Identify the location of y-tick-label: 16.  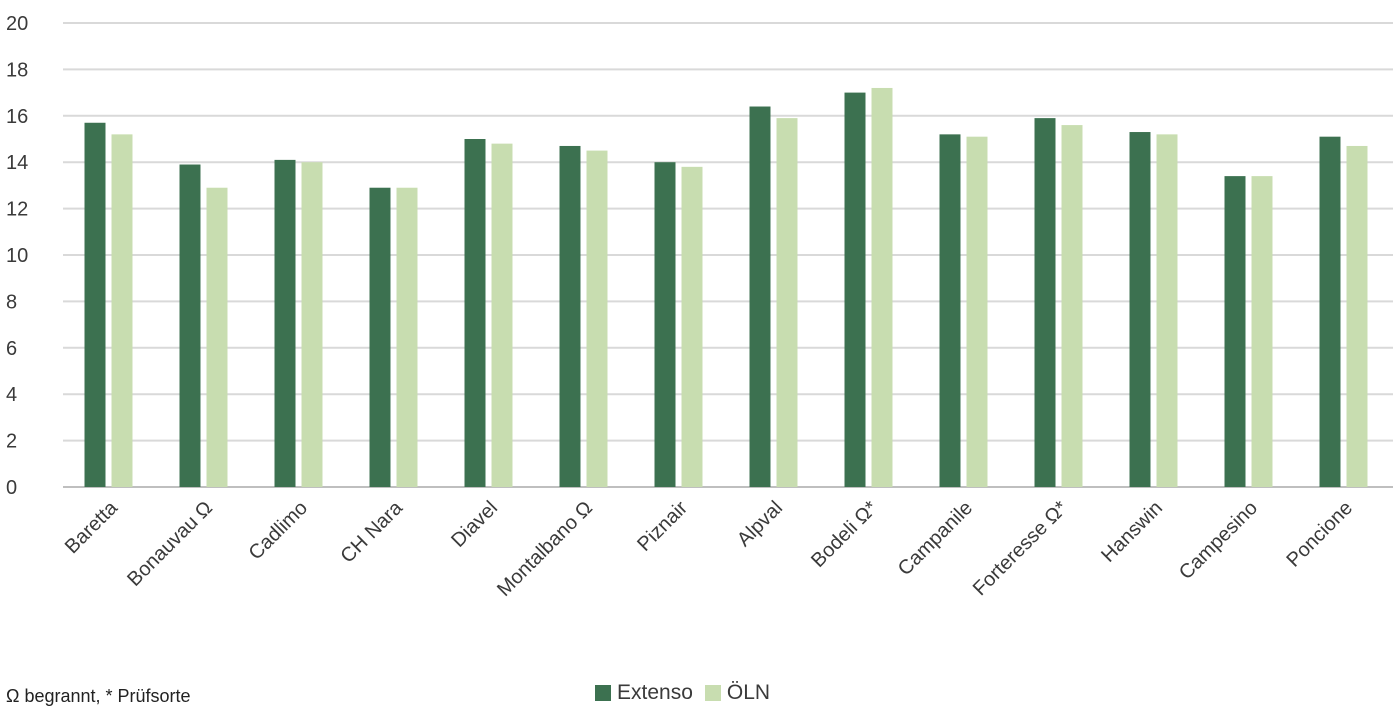
(17, 117).